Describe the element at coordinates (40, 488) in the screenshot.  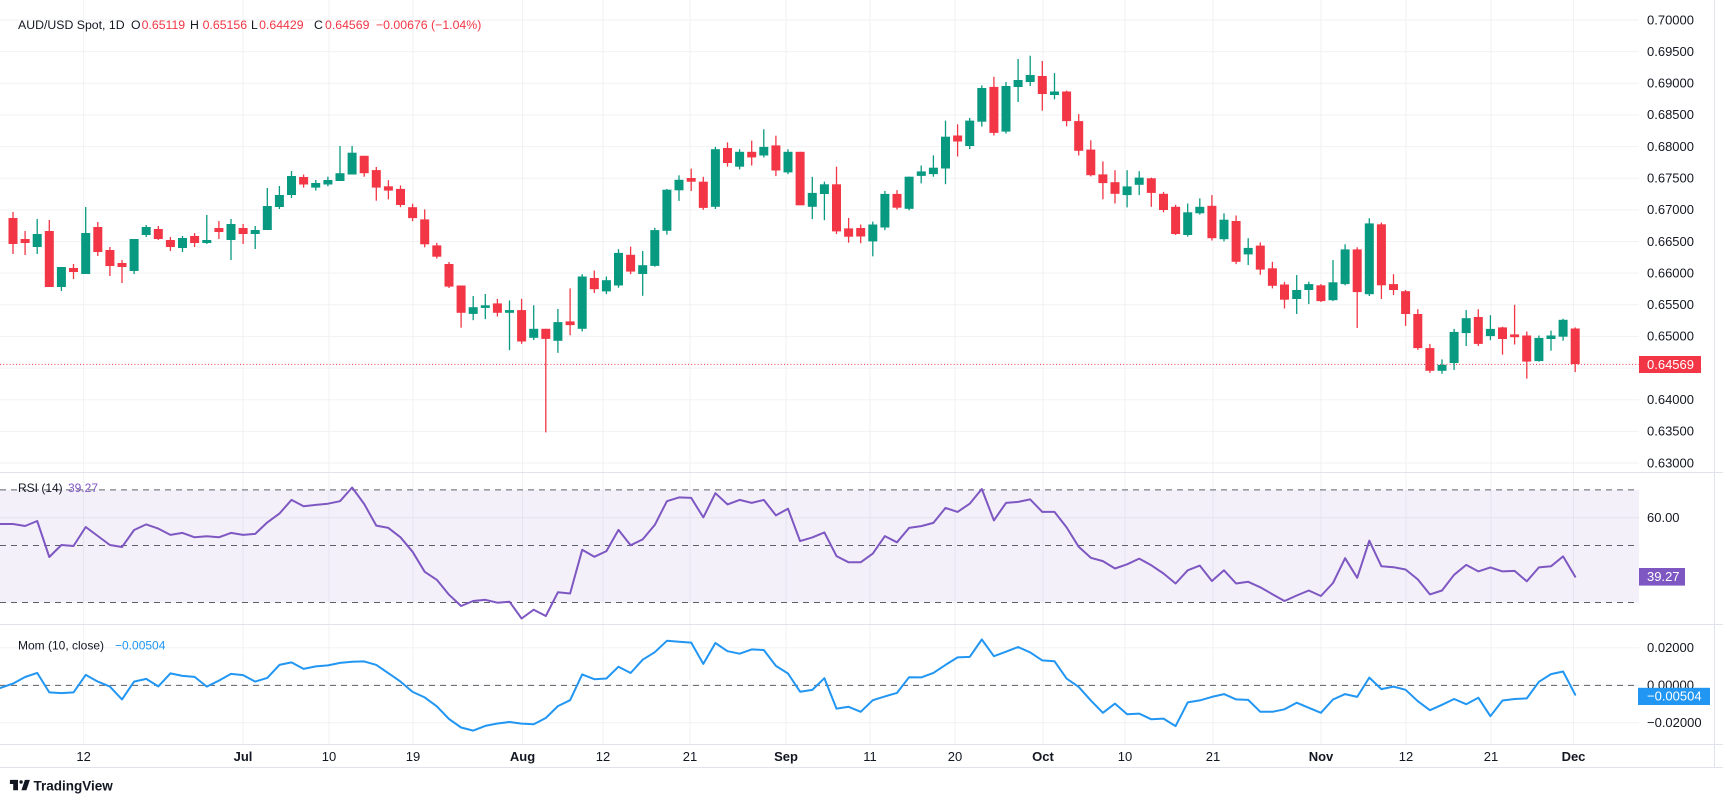
I see `svg-text: RSI (14)` at that location.